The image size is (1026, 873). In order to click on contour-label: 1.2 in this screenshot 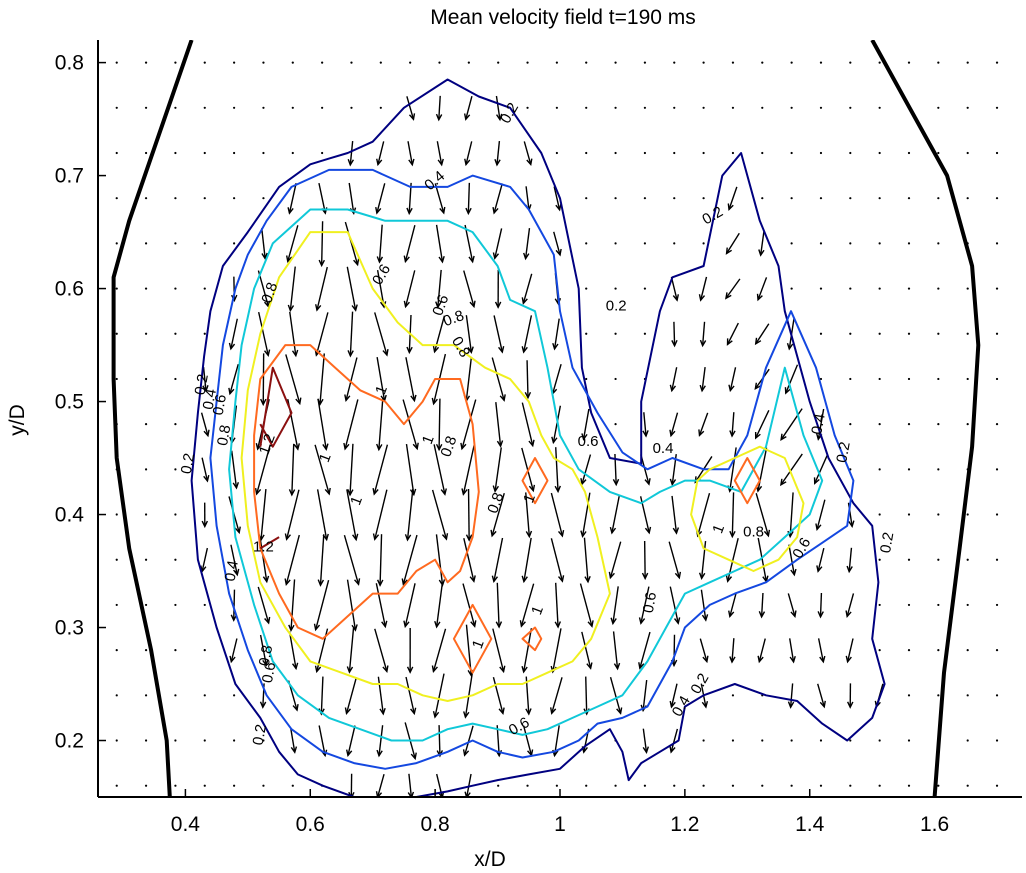, I will do `click(267, 444)`.